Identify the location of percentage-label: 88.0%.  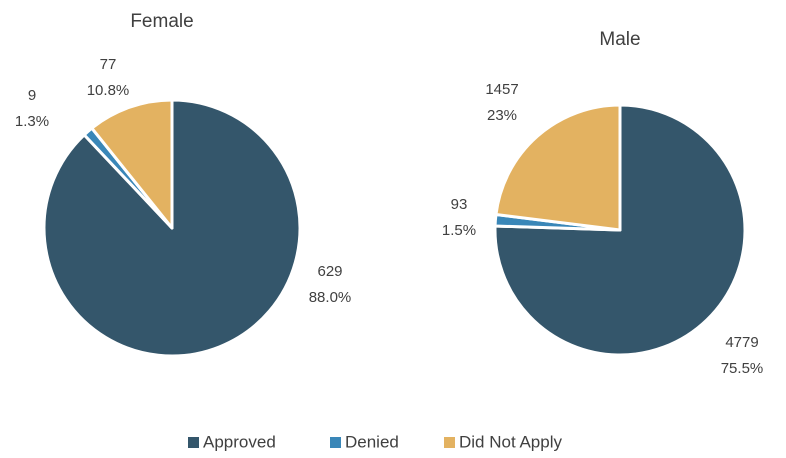
(330, 297).